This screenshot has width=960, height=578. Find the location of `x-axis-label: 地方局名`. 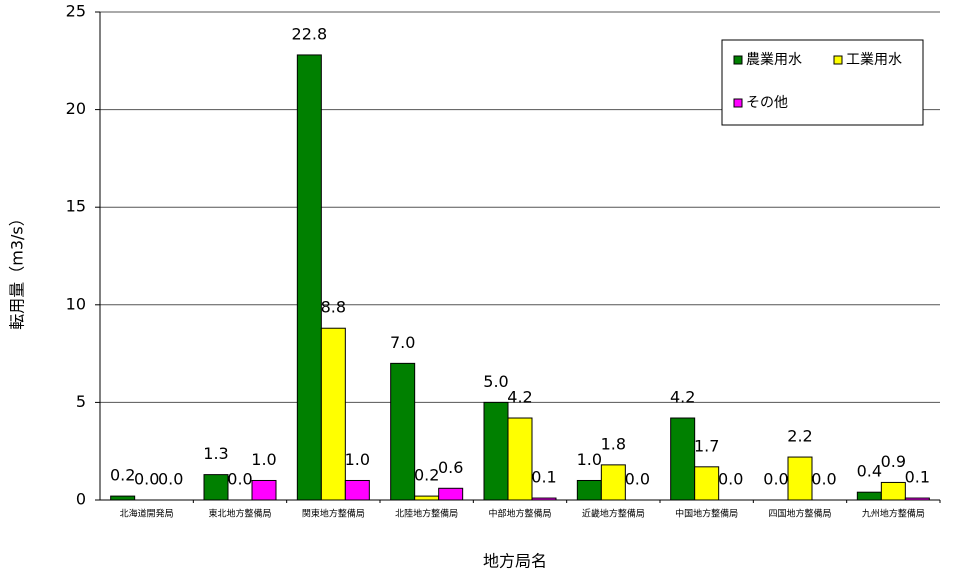

x-axis-label: 地方局名 is located at coordinates (515, 561).